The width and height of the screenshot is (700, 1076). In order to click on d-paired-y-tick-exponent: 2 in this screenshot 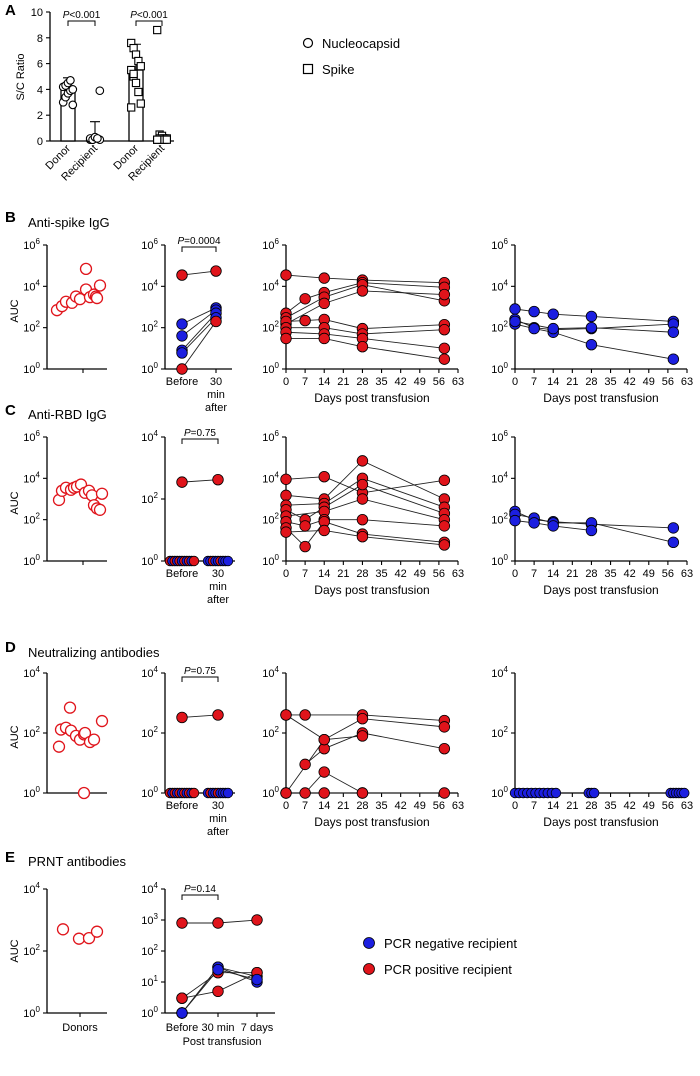, I will do `click(156, 729)`.